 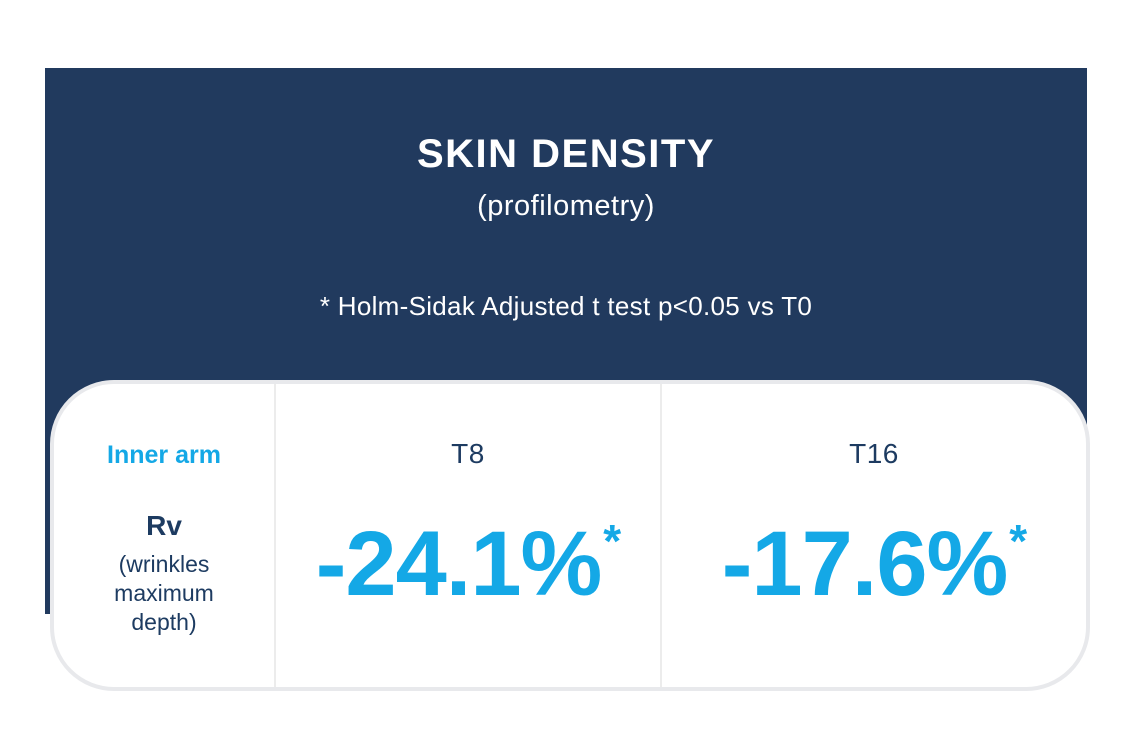 What do you see at coordinates (874, 453) in the screenshot?
I see `column-label-t16: T16` at bounding box center [874, 453].